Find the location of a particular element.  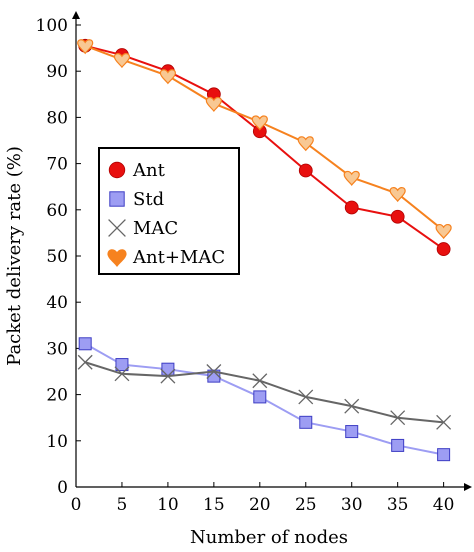

x-tick-label: 5 is located at coordinates (122, 505).